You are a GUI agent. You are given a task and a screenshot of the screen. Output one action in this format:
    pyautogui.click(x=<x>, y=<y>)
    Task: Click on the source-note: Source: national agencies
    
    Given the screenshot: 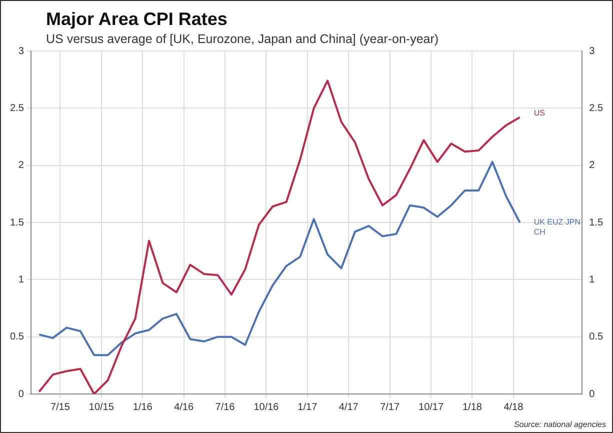 What is the action you would take?
    pyautogui.click(x=560, y=424)
    